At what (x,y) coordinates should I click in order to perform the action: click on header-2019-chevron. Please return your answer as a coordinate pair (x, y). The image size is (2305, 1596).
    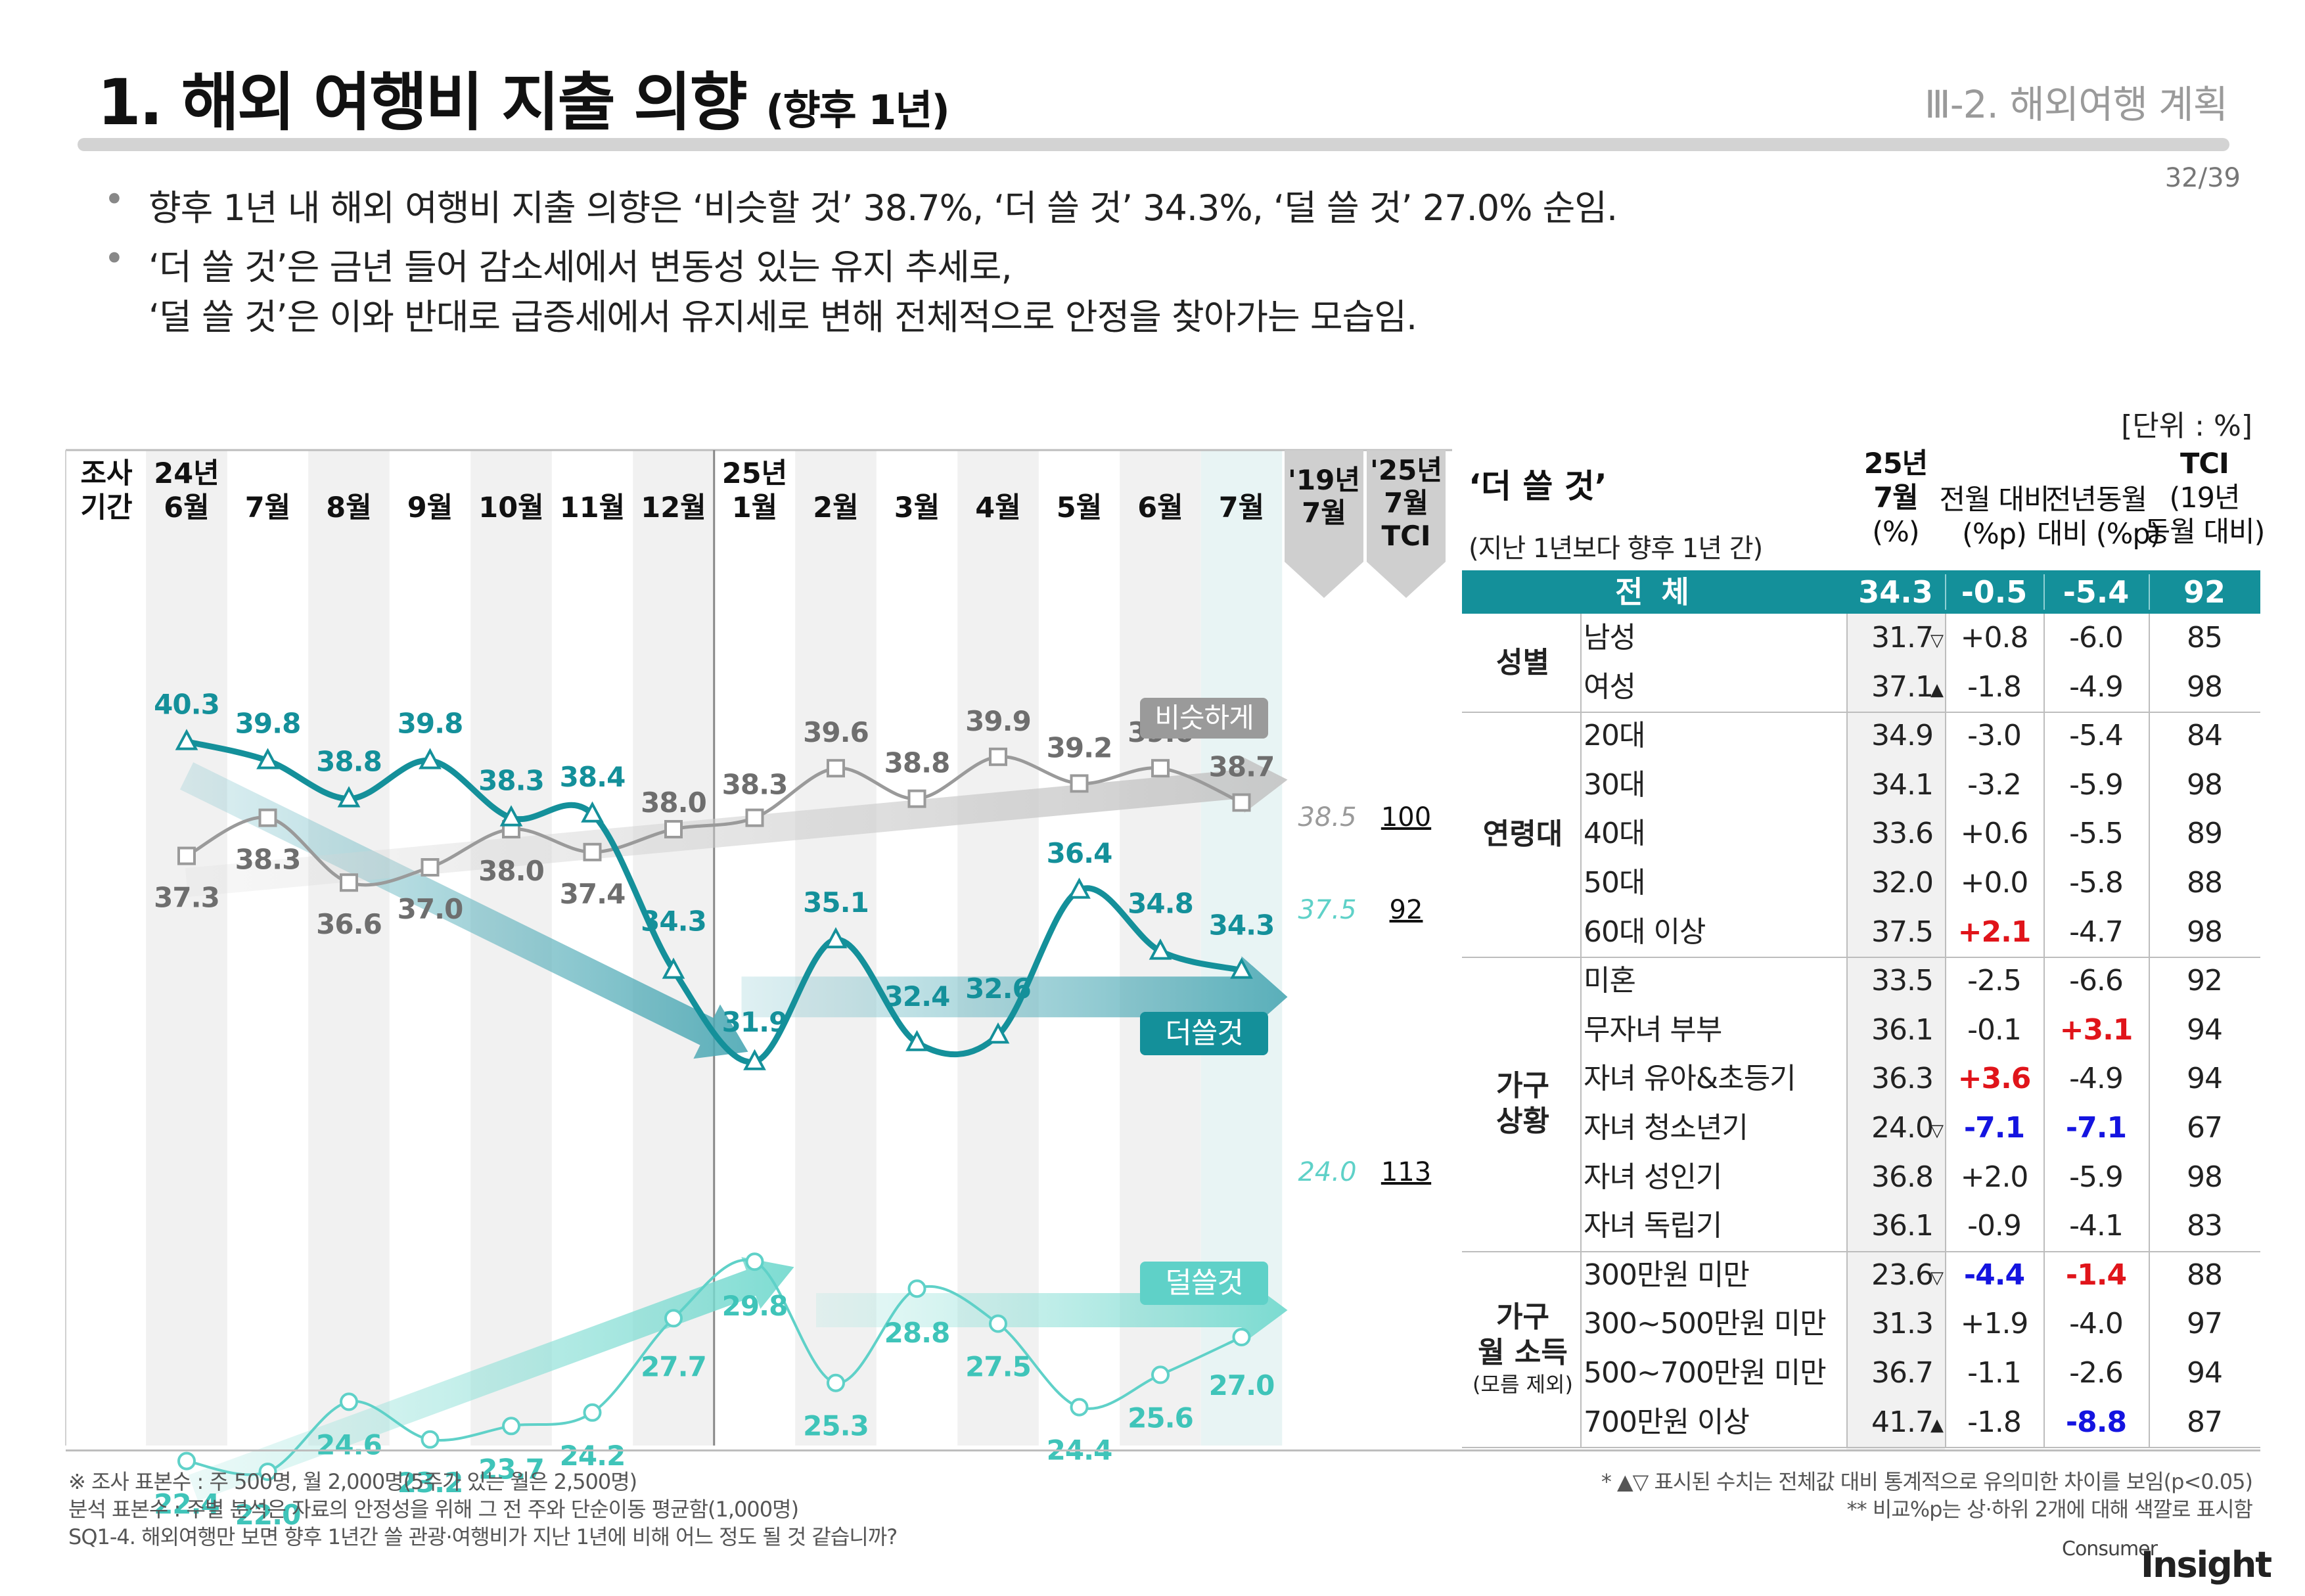
    Looking at the image, I should click on (1324, 524).